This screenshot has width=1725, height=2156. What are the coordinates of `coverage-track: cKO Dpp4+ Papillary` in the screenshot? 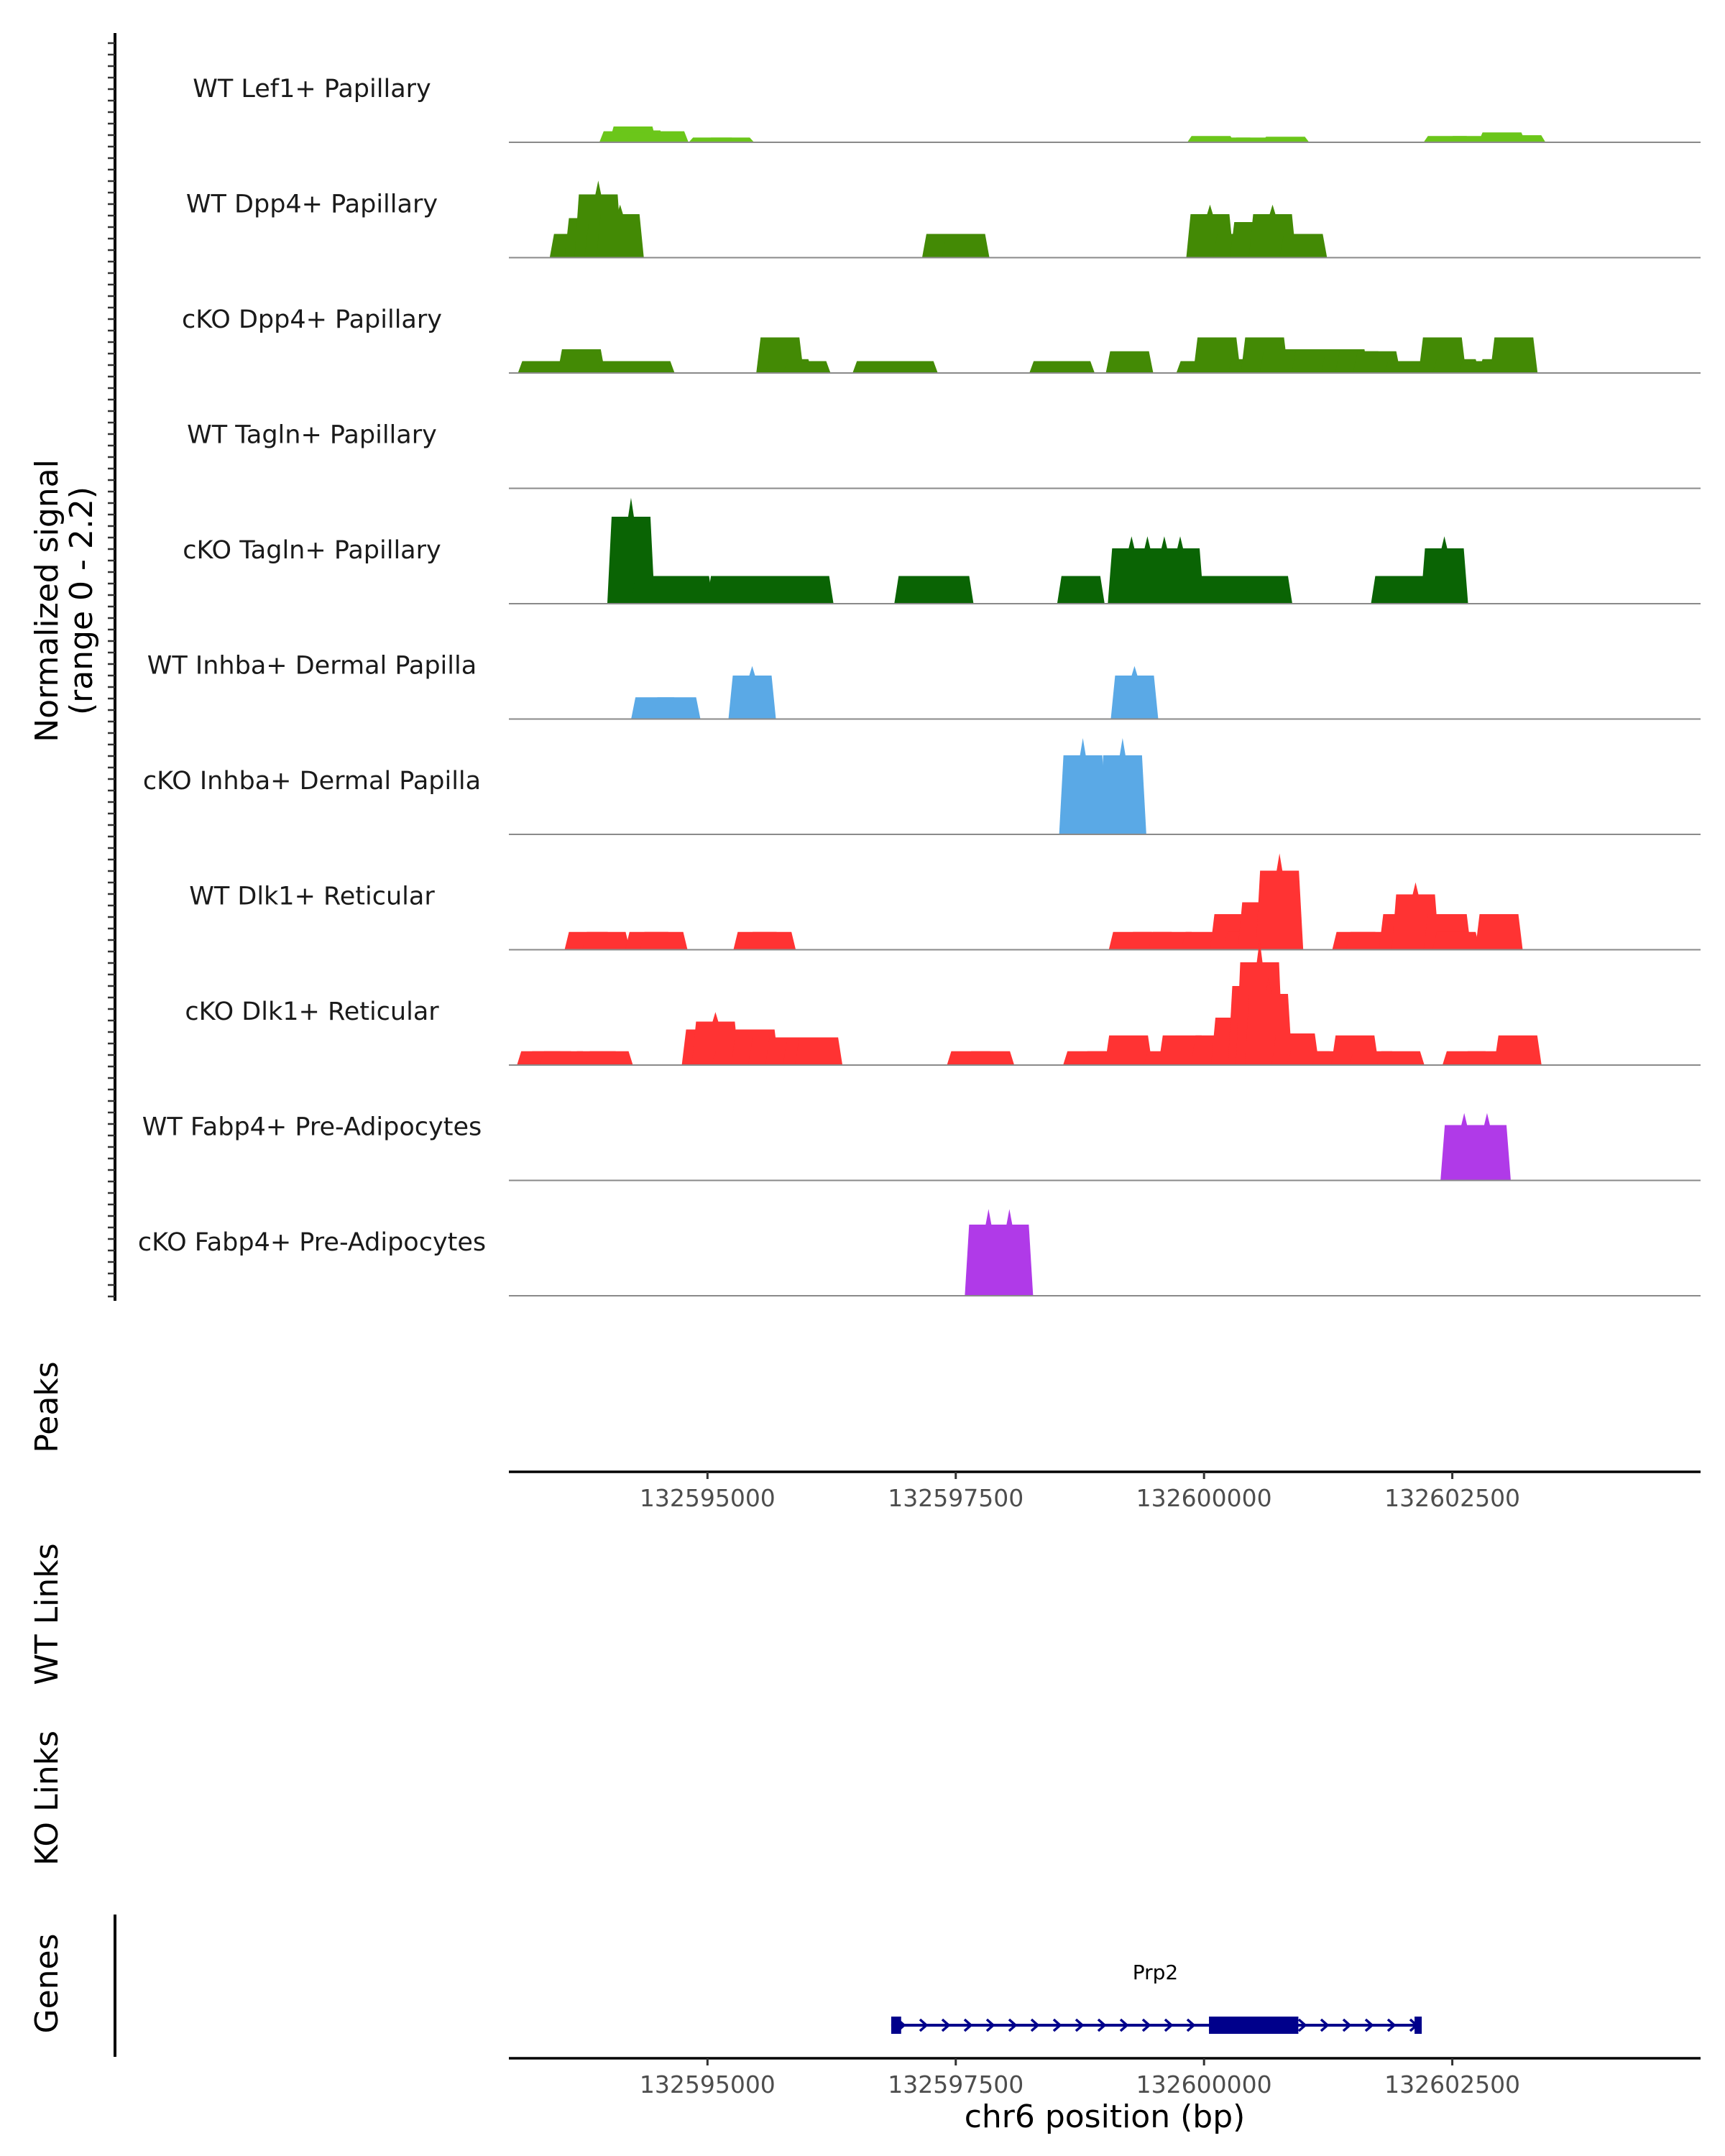 It's located at (941, 339).